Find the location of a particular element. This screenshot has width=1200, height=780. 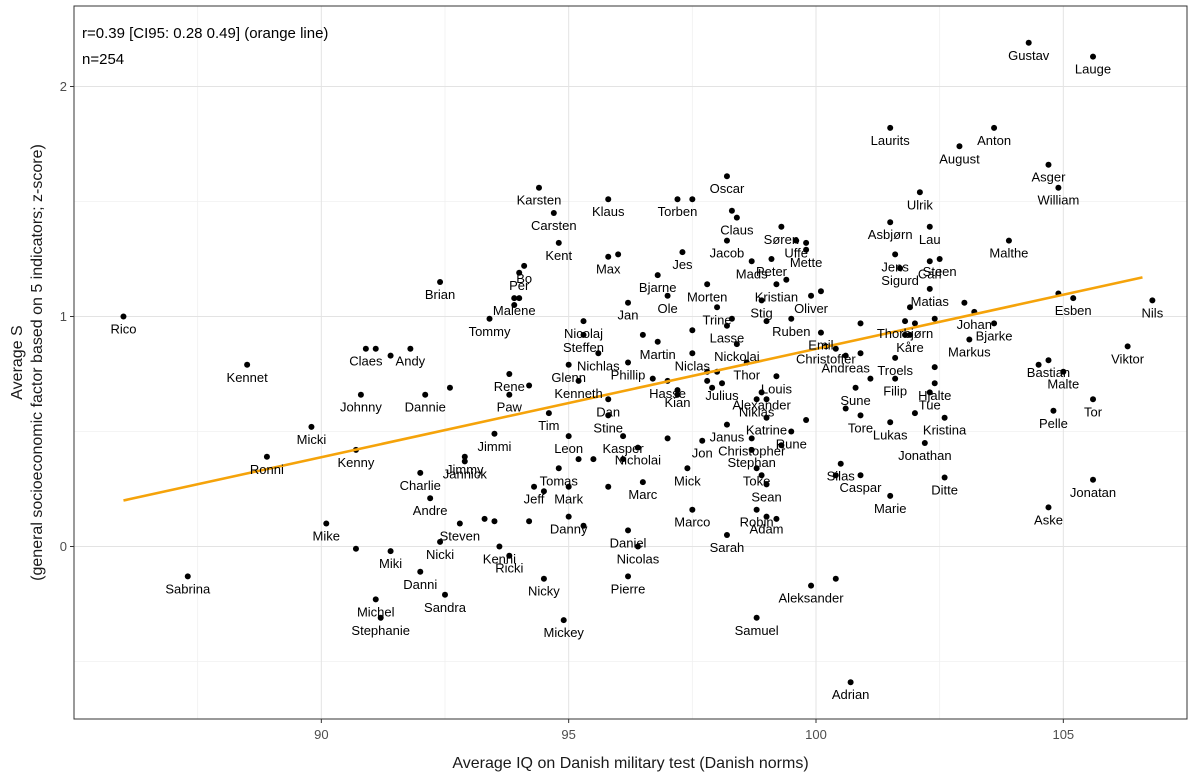

point-label: Sandra is located at coordinates (445, 607).